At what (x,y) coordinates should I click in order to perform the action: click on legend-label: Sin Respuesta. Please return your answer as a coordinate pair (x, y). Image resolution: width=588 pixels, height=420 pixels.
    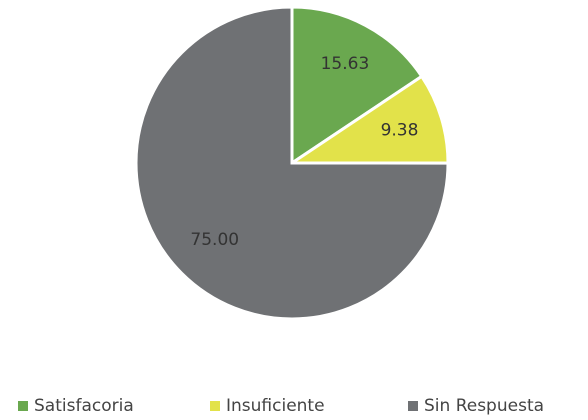
    Looking at the image, I should click on (484, 406).